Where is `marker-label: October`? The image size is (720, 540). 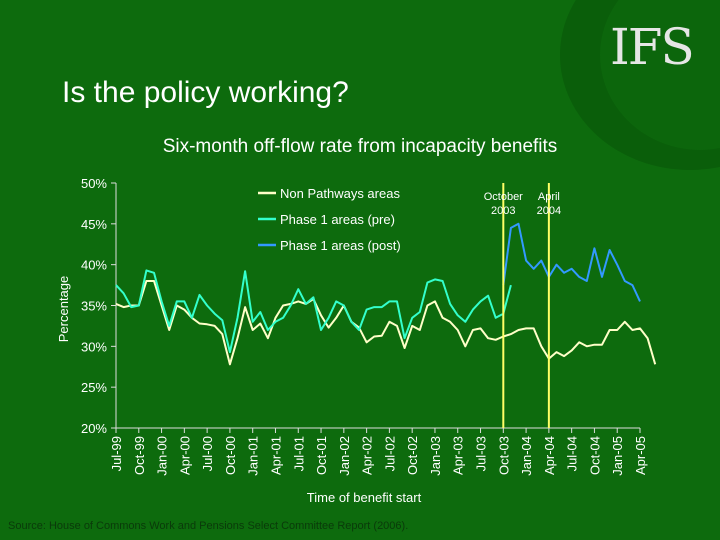 marker-label: October is located at coordinates (503, 197).